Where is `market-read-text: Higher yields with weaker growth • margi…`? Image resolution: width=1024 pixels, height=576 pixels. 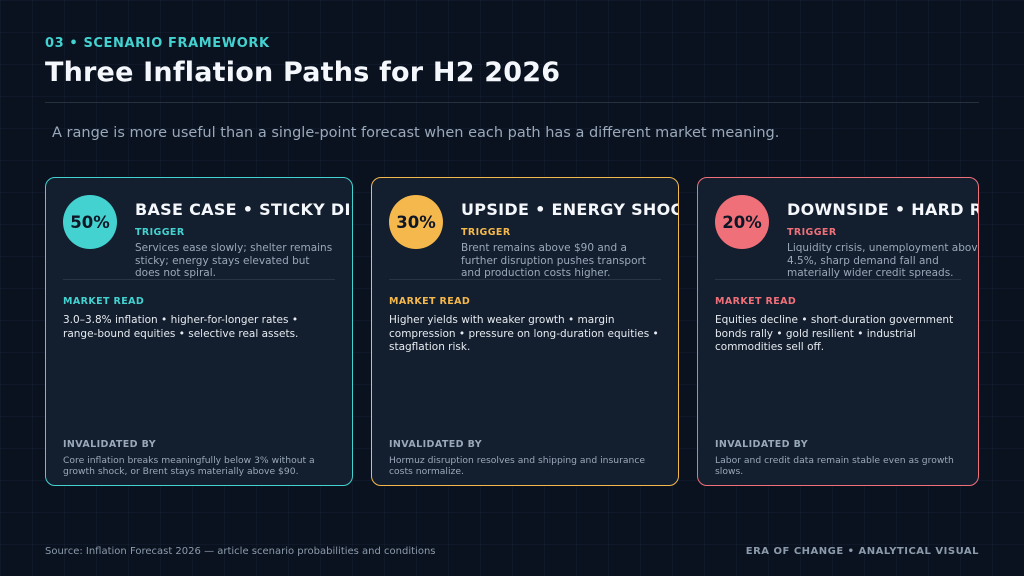 market-read-text: Higher yields with weaker growth • margi… is located at coordinates (524, 333).